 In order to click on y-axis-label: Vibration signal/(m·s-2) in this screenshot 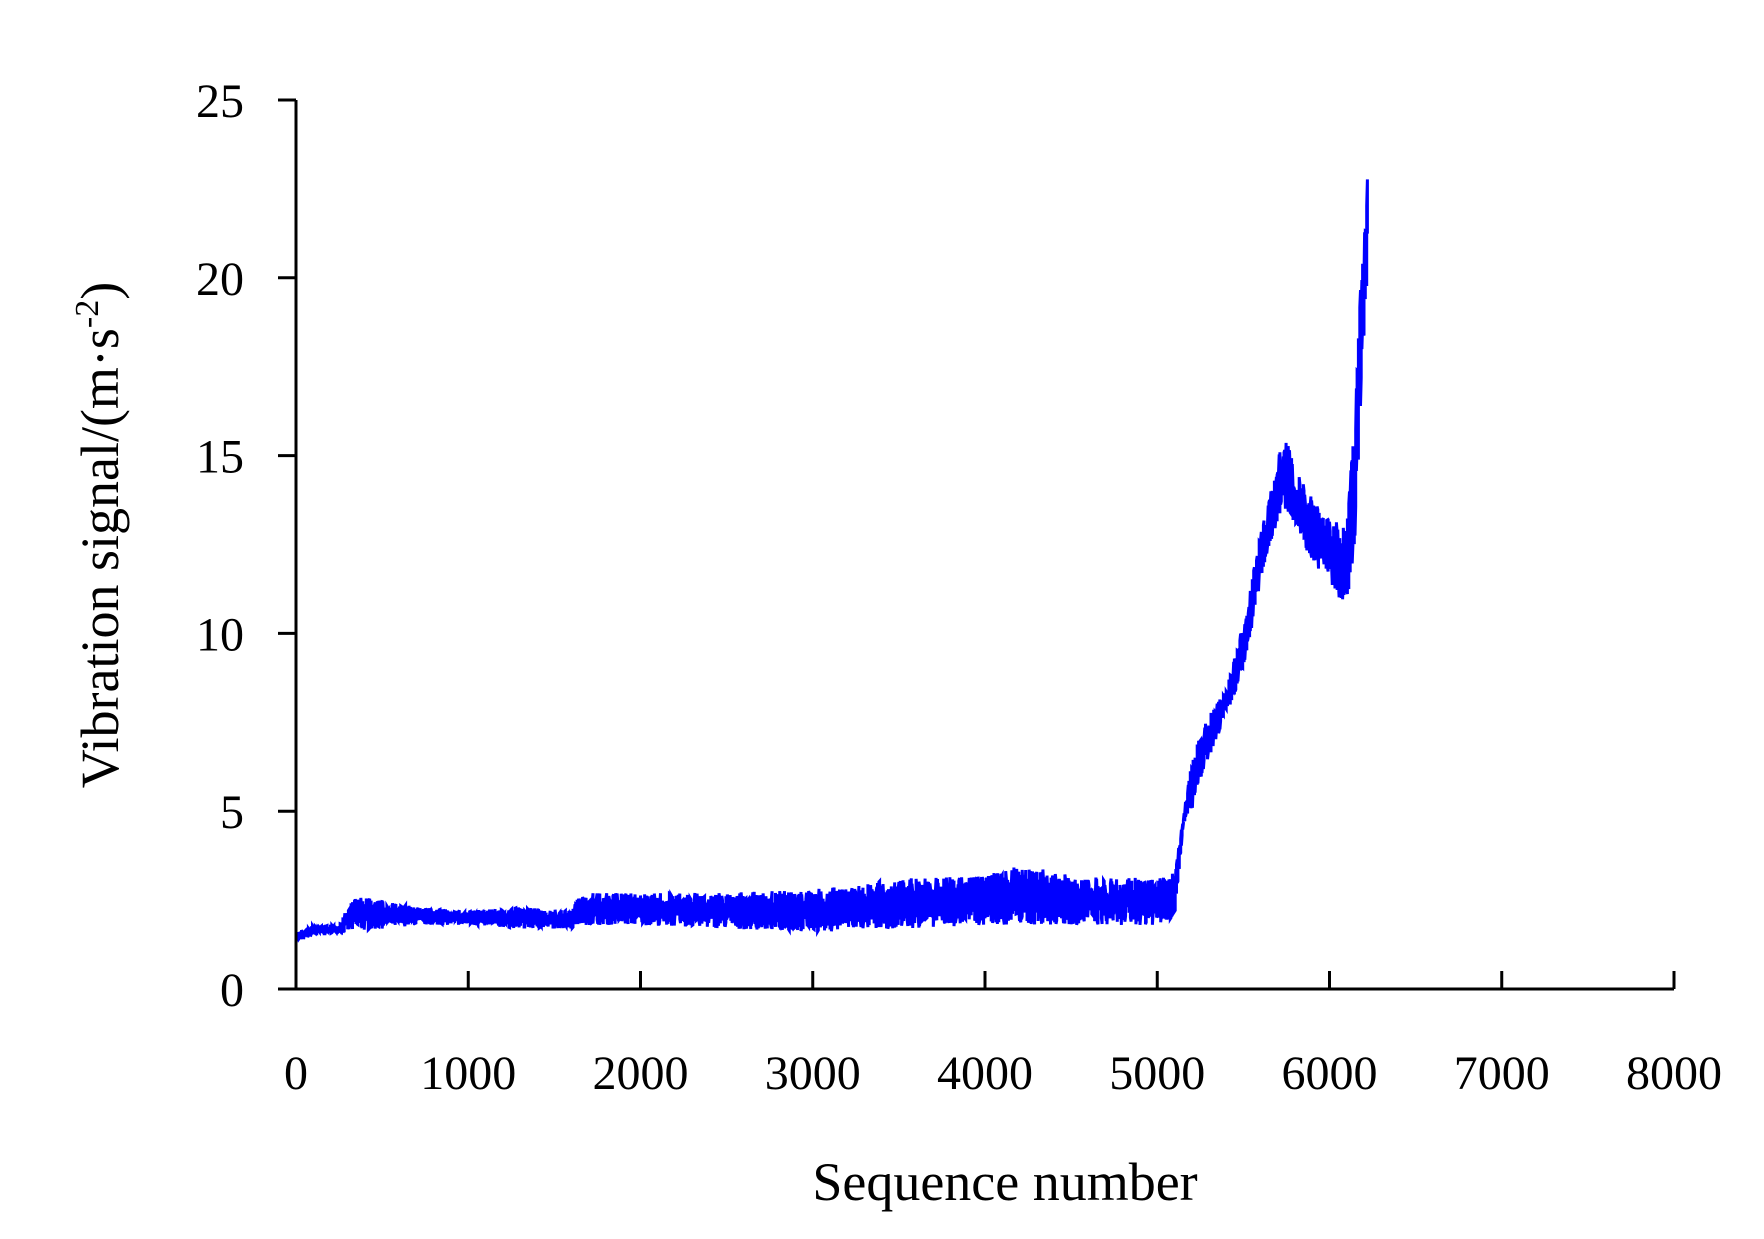, I will do `click(99, 535)`.